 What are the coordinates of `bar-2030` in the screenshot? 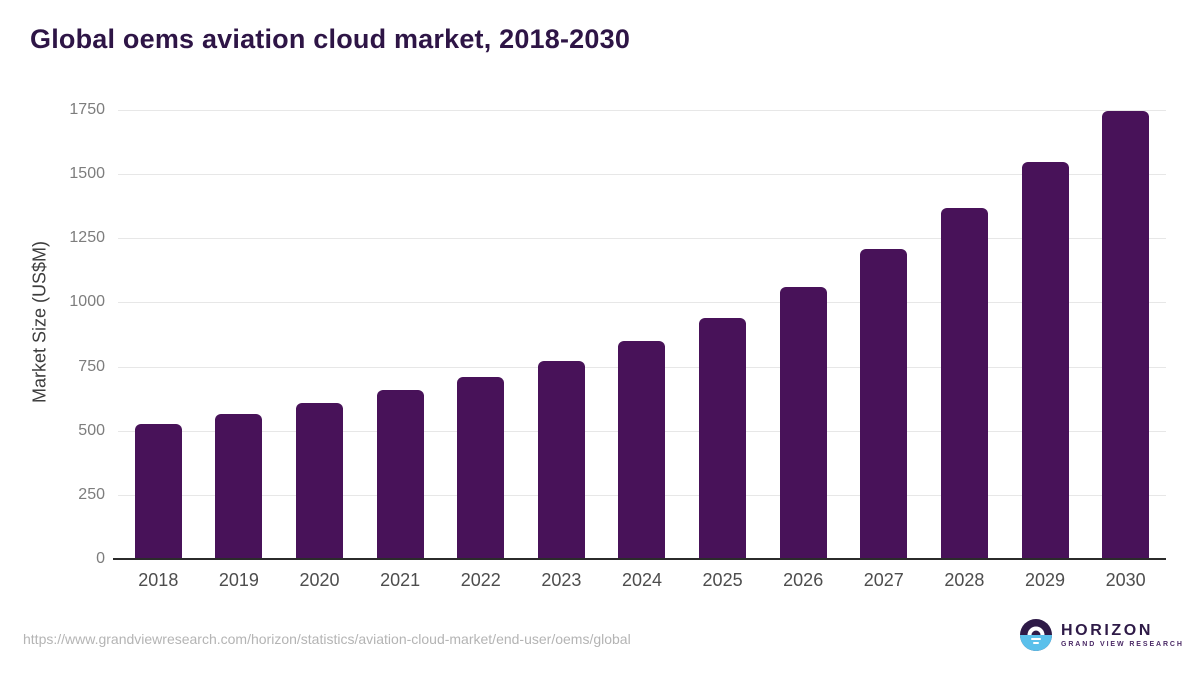 It's located at (1126, 335).